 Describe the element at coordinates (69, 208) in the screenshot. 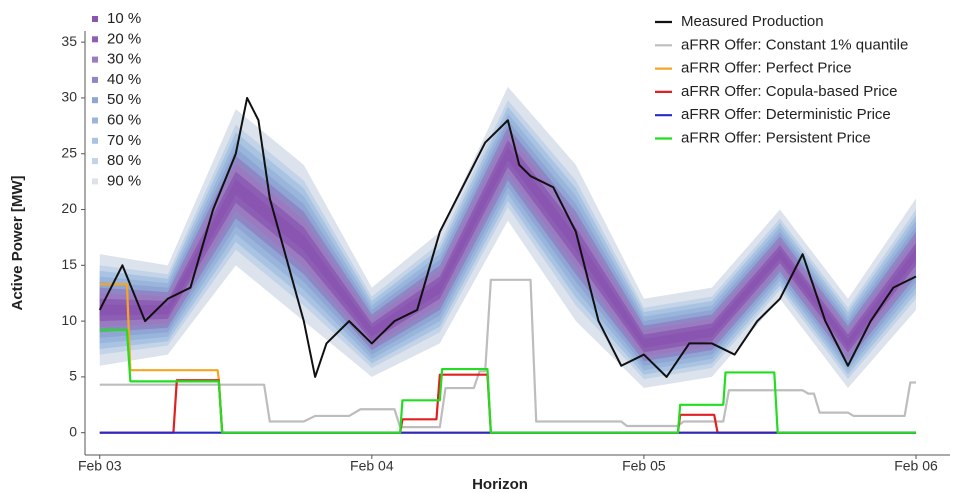

I see `y-tick-label: 20` at that location.